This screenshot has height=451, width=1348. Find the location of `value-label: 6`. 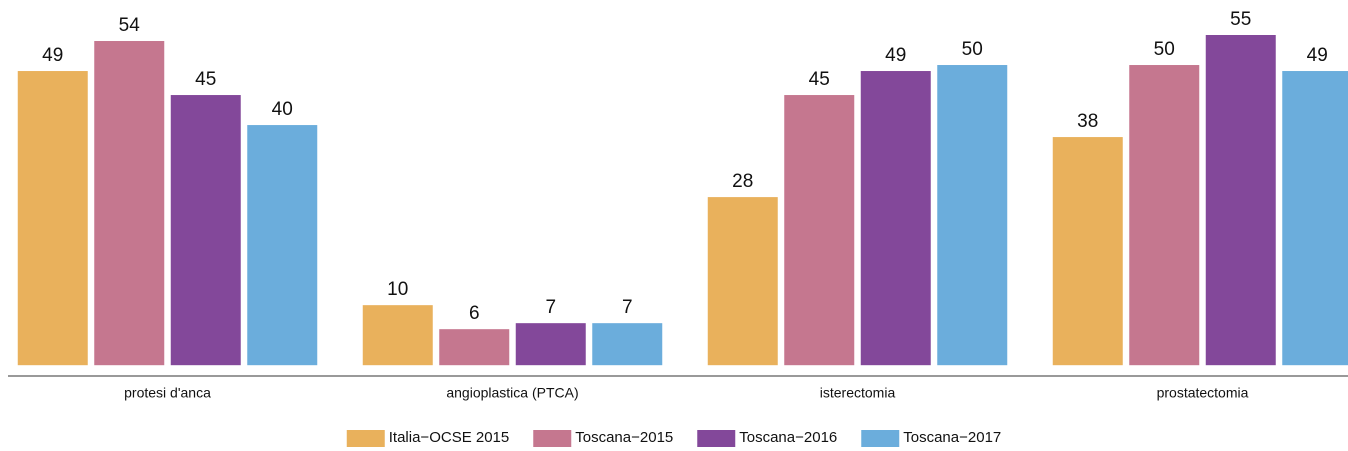

value-label: 6 is located at coordinates (474, 313).